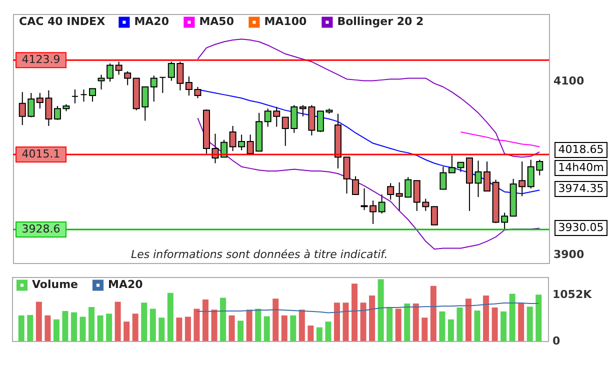  What do you see at coordinates (62, 21) in the screenshot?
I see `chart-title: CAC 40 INDEX` at bounding box center [62, 21].